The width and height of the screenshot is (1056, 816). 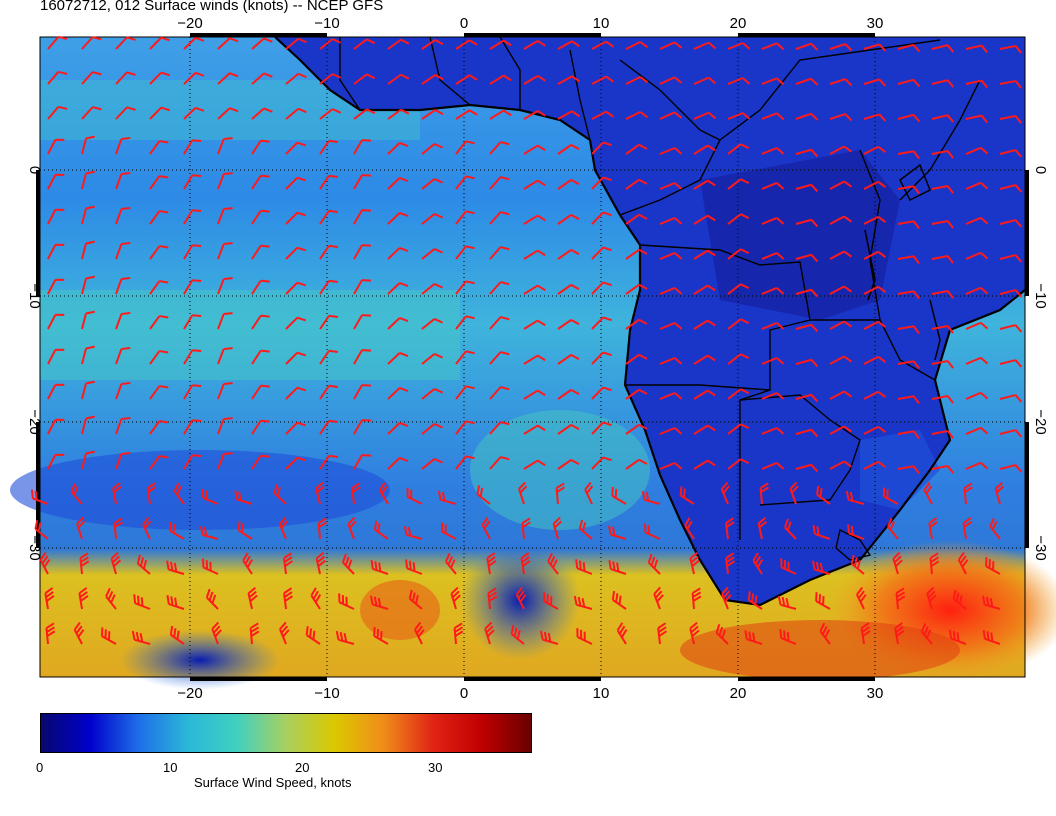 What do you see at coordinates (875, 692) in the screenshot?
I see `lon-tick-label: 30` at bounding box center [875, 692].